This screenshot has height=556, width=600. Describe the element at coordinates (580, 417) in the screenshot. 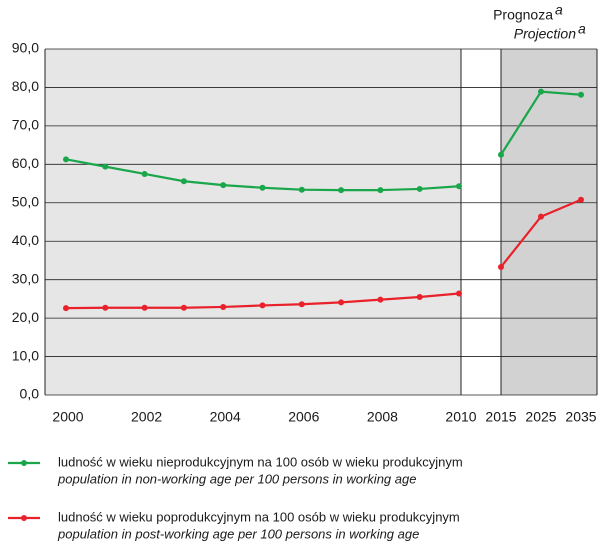

I see `x-tick-label: 2035` at that location.